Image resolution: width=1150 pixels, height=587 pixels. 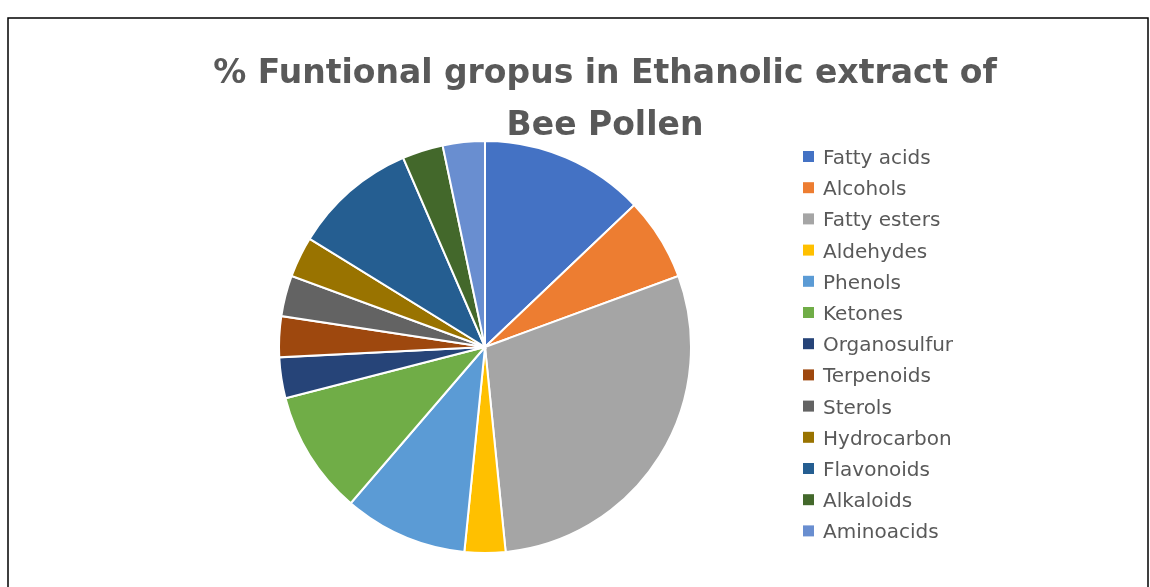 I want to click on legend-label: Ketones, so click(x=863, y=313).